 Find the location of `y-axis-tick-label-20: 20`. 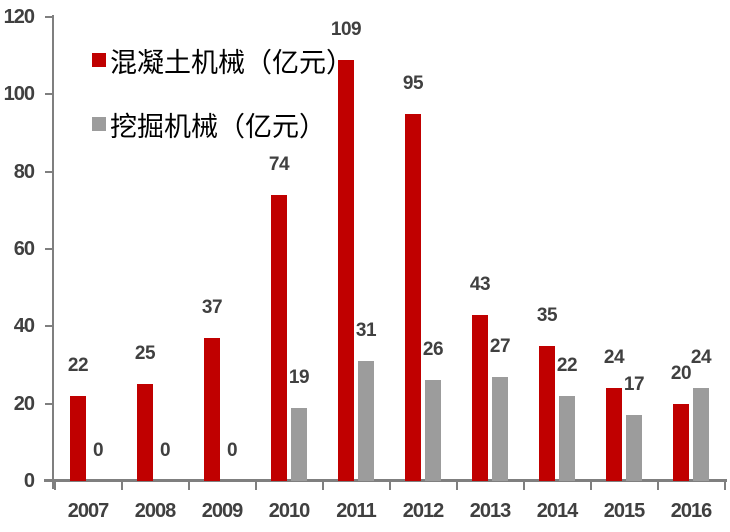

y-axis-tick-label-20: 20 is located at coordinates (24, 403).